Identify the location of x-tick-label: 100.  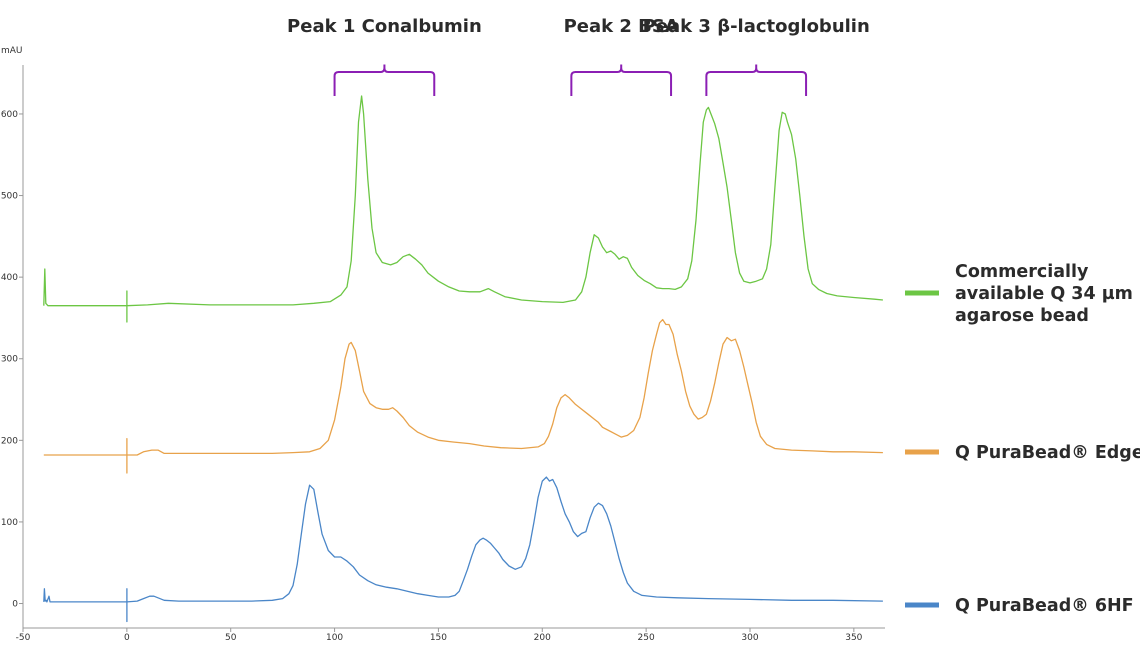
(334, 638).